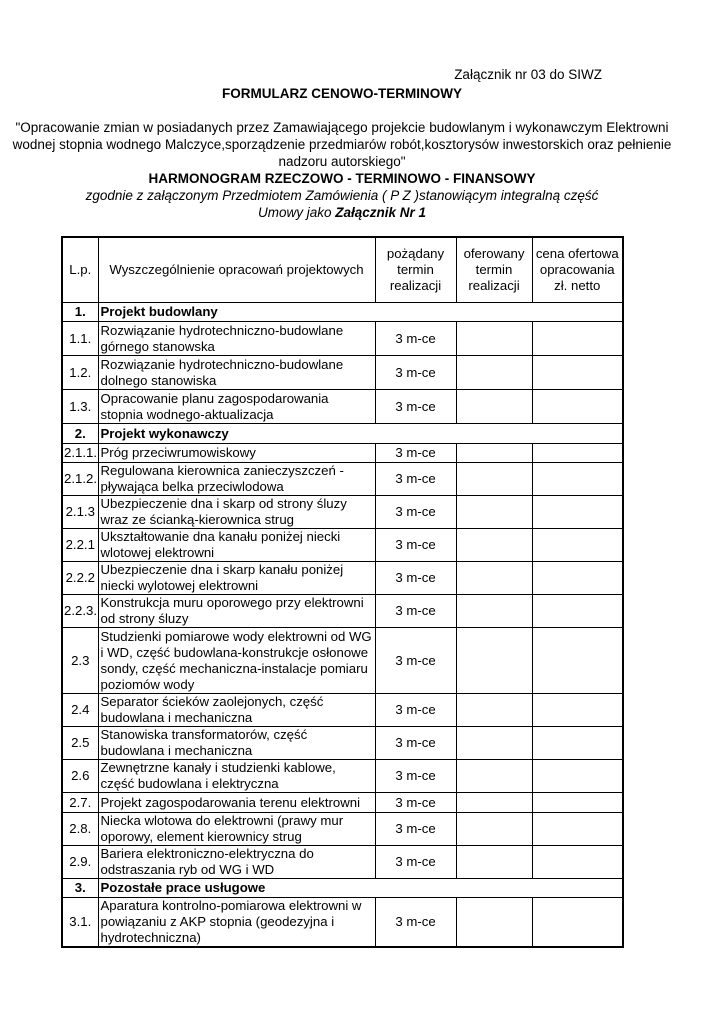  What do you see at coordinates (415, 269) in the screenshot?
I see `column-header-desired-term: pożądany termin realizacji` at bounding box center [415, 269].